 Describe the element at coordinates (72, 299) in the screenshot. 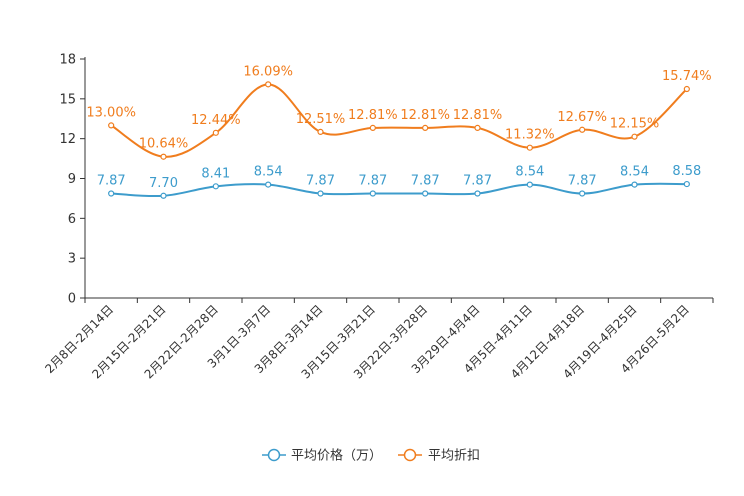

I see `y-tick-label: 0` at that location.